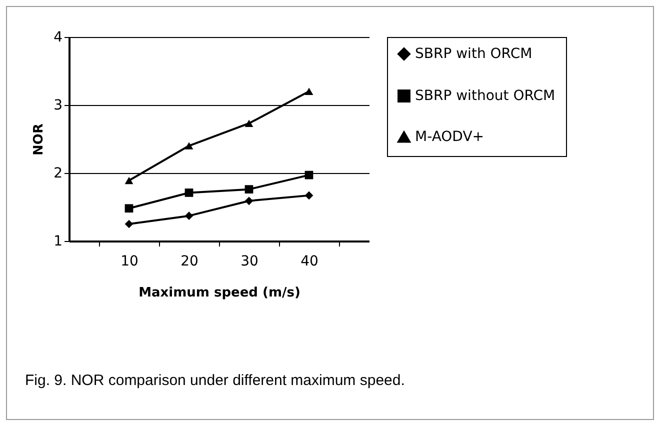 This screenshot has width=664, height=429. Describe the element at coordinates (215, 380) in the screenshot. I see `caption: Fig. 9. NOR comparison under different maximum speed.` at that location.